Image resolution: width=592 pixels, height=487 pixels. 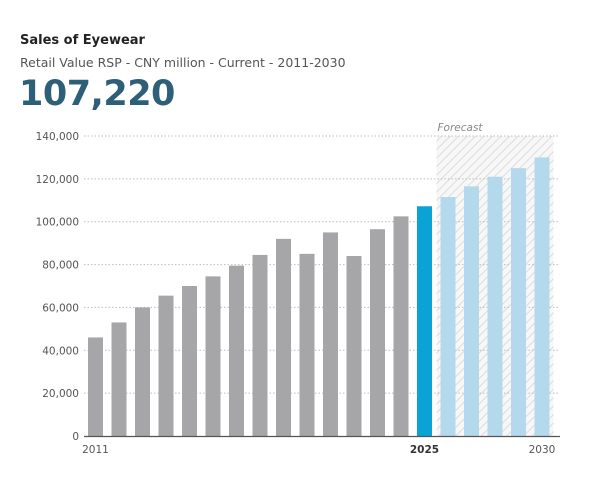 I want to click on bar-2023, so click(x=377, y=332).